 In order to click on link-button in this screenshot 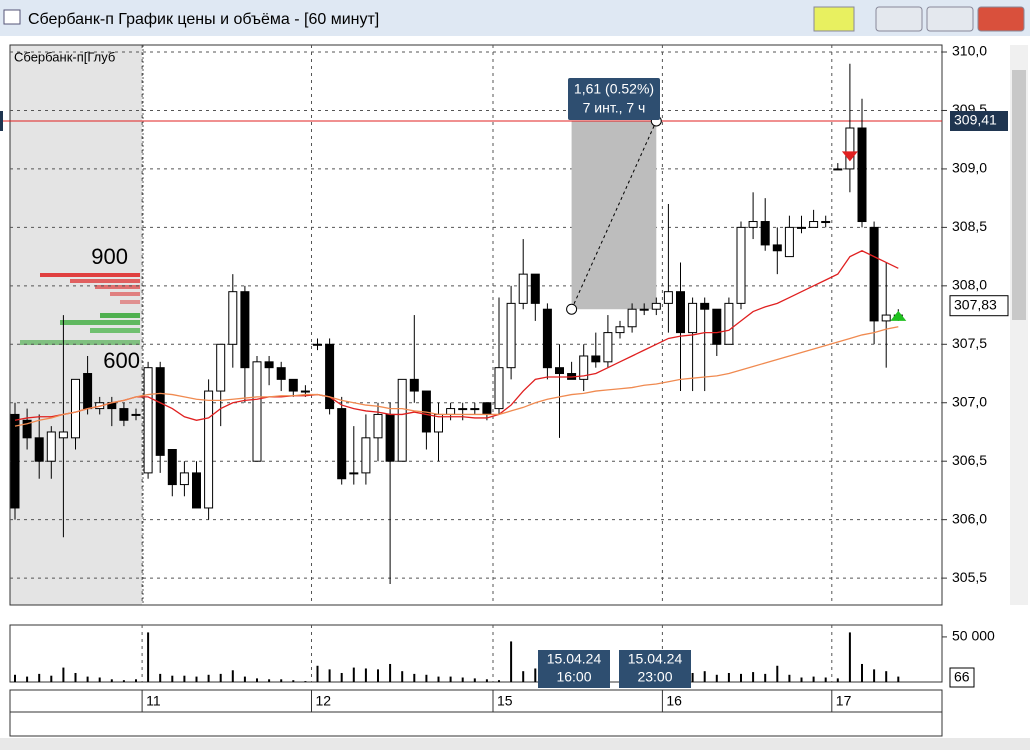, I will do `click(834, 19)`.